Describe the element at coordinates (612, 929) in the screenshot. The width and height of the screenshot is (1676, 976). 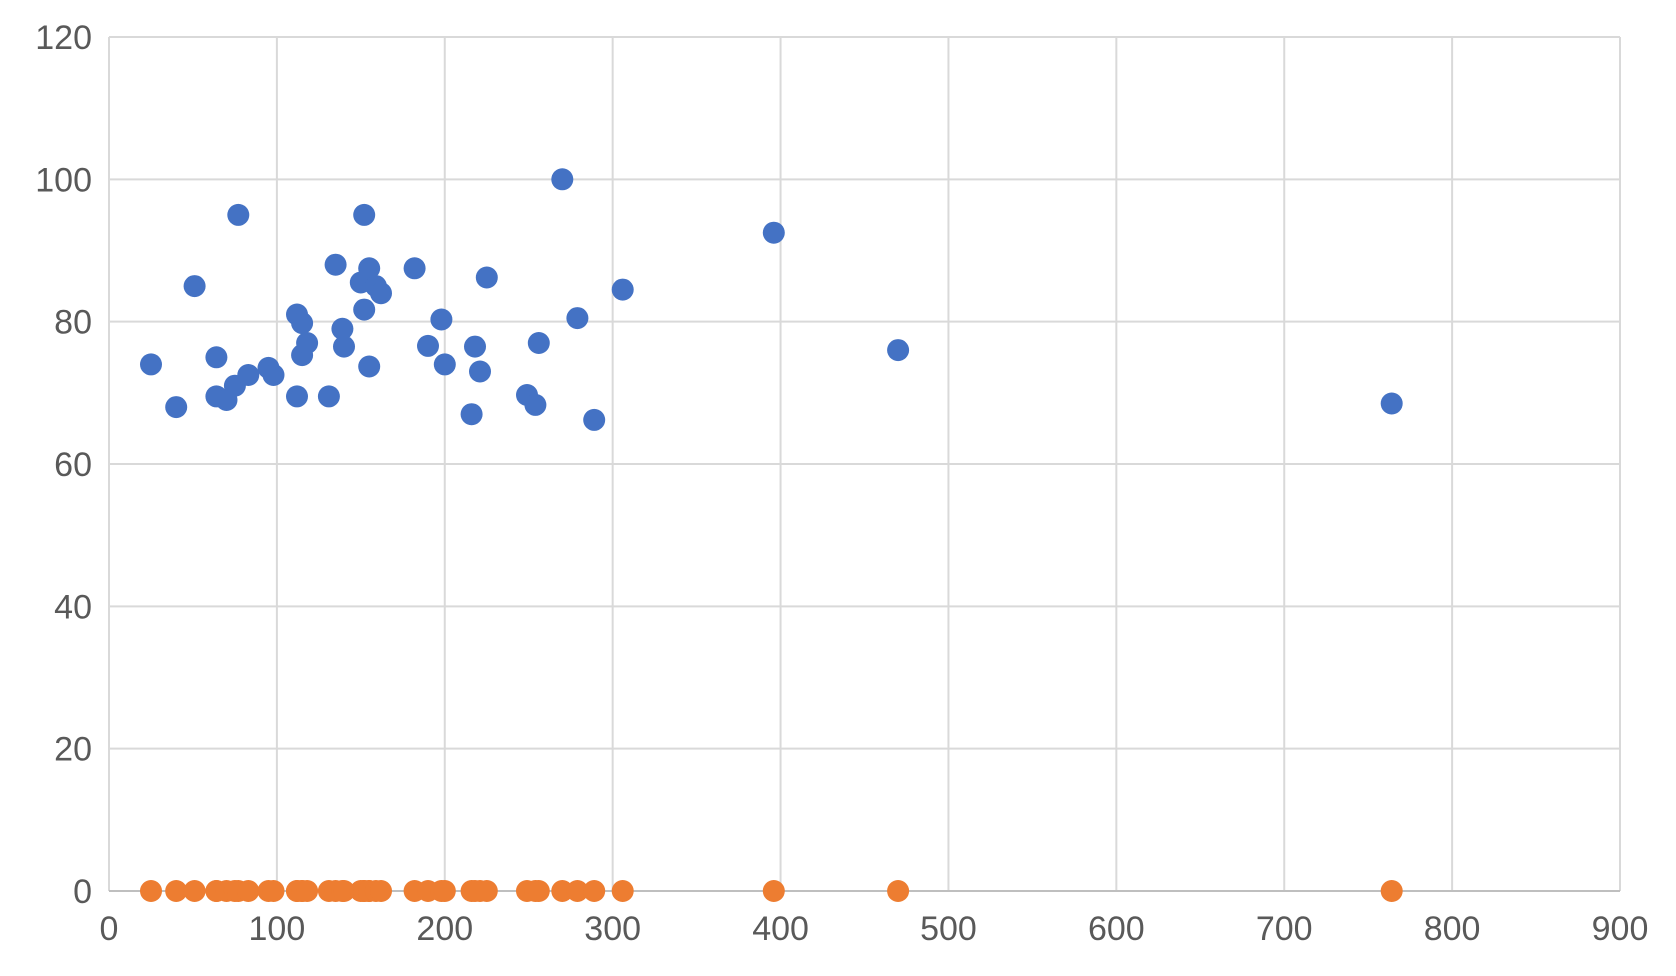
I see `x-tick-label: 300` at that location.